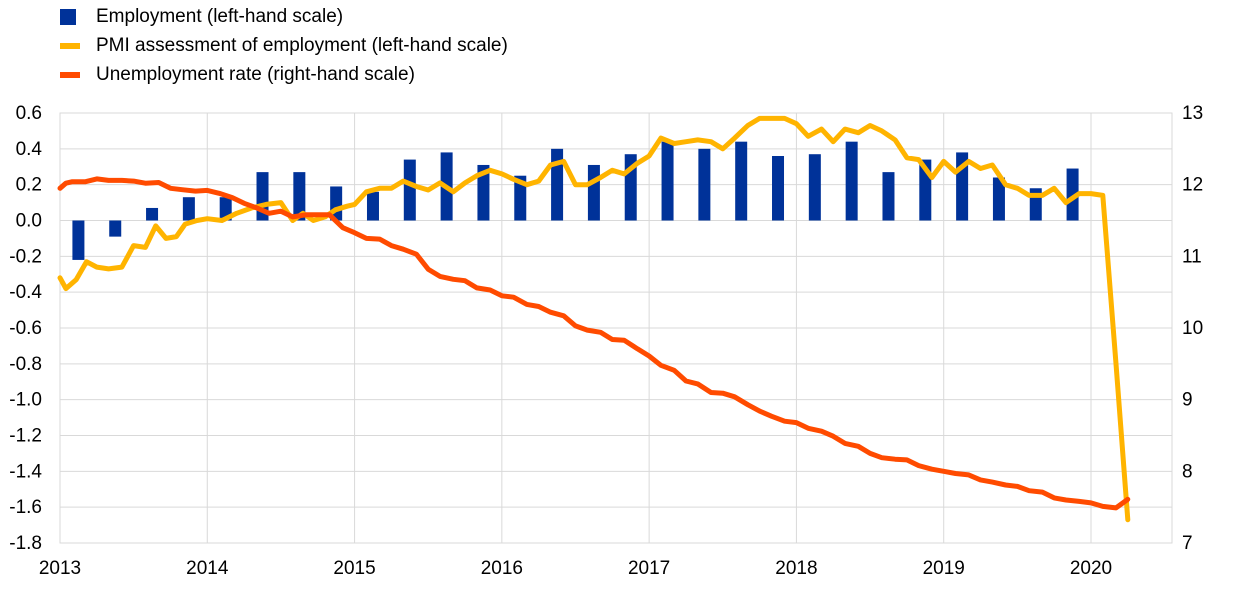 The width and height of the screenshot is (1240, 591). I want to click on legend-label-unemployment: Unemployment rate (right-hand scale), so click(255, 74).